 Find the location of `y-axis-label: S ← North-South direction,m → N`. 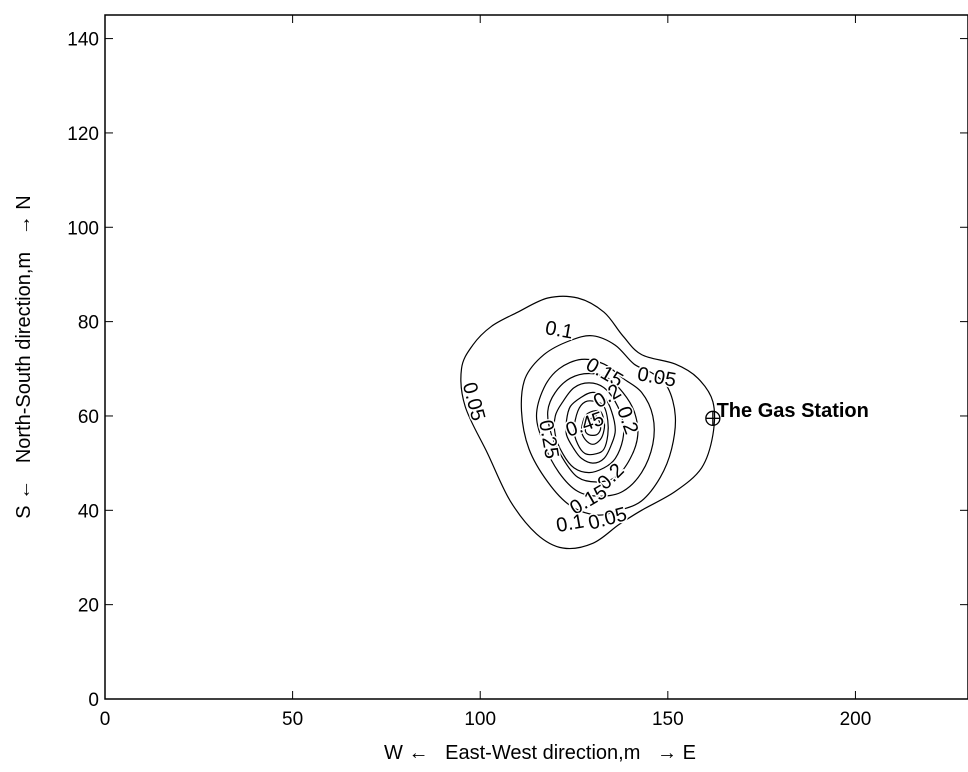

y-axis-label: S ← North-South direction,m → N is located at coordinates (24, 356).